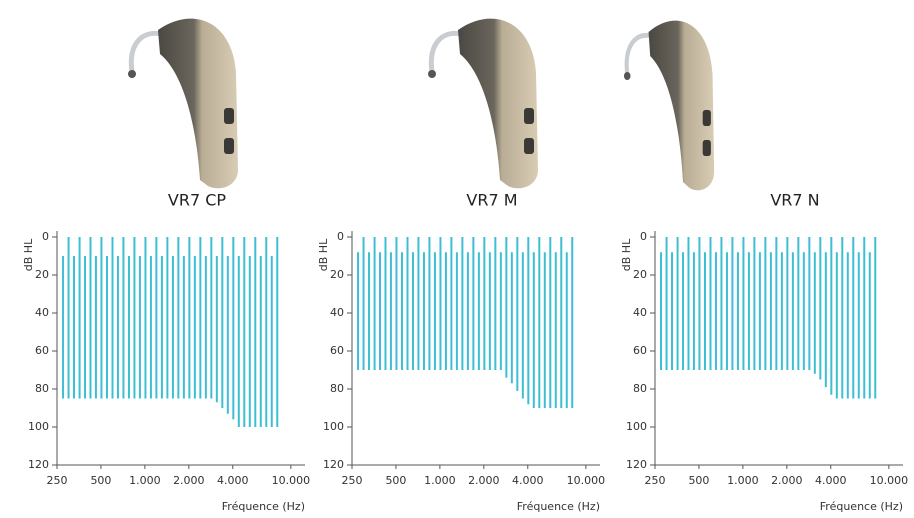 The image size is (914, 518). I want to click on chart-title: VR7 CP, so click(197, 200).